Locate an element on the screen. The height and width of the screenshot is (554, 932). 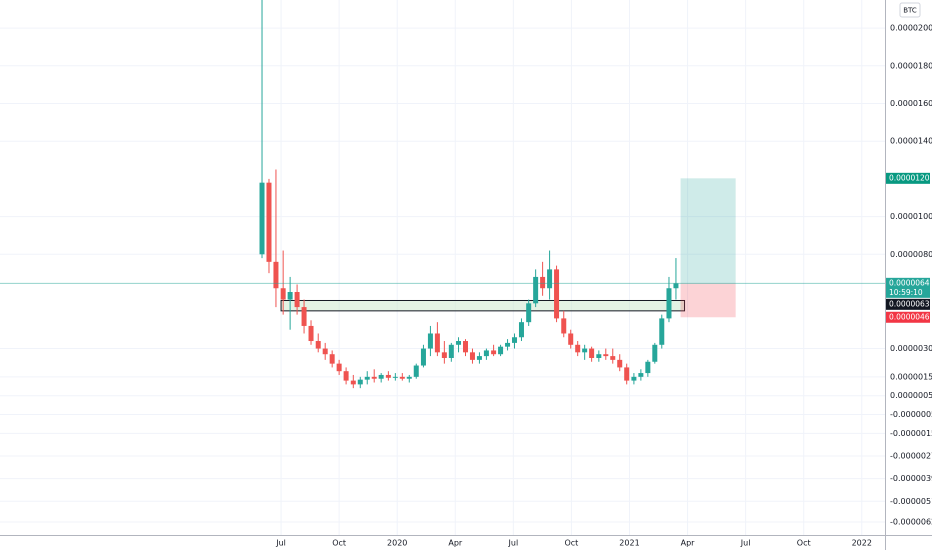
price-label: 0.00000646 is located at coordinates (910, 282).